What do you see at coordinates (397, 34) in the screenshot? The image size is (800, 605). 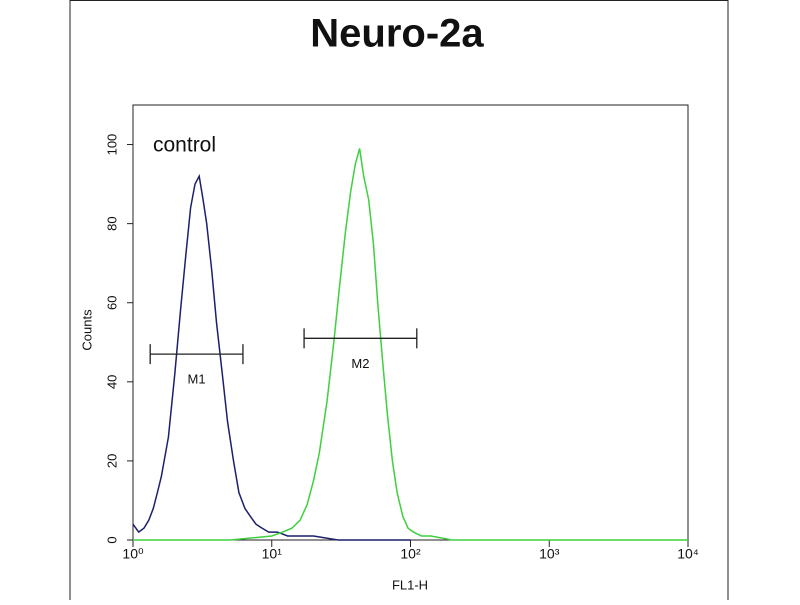 I see `chart-title: Neuro-2a` at bounding box center [397, 34].